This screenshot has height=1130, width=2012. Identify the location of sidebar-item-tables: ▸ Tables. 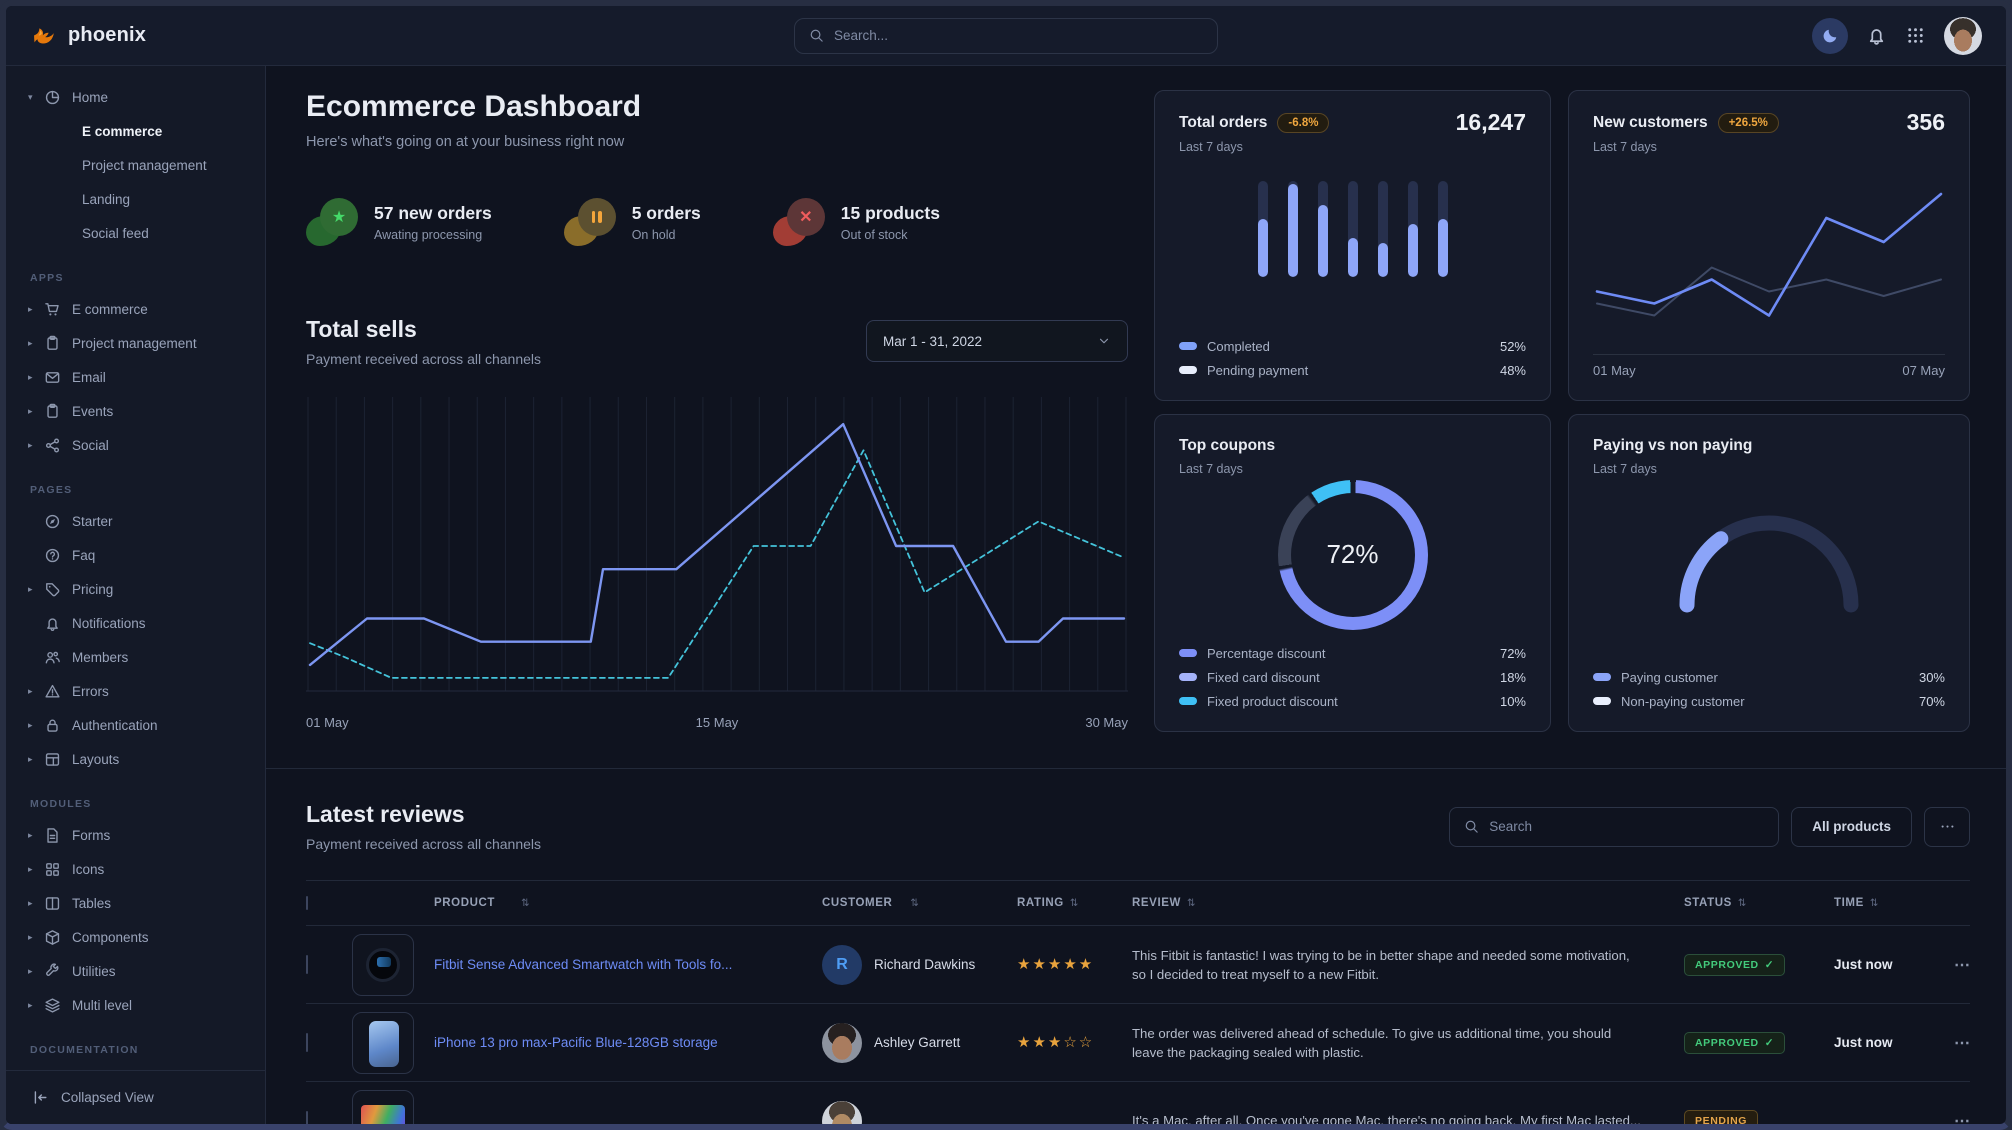
(135, 903).